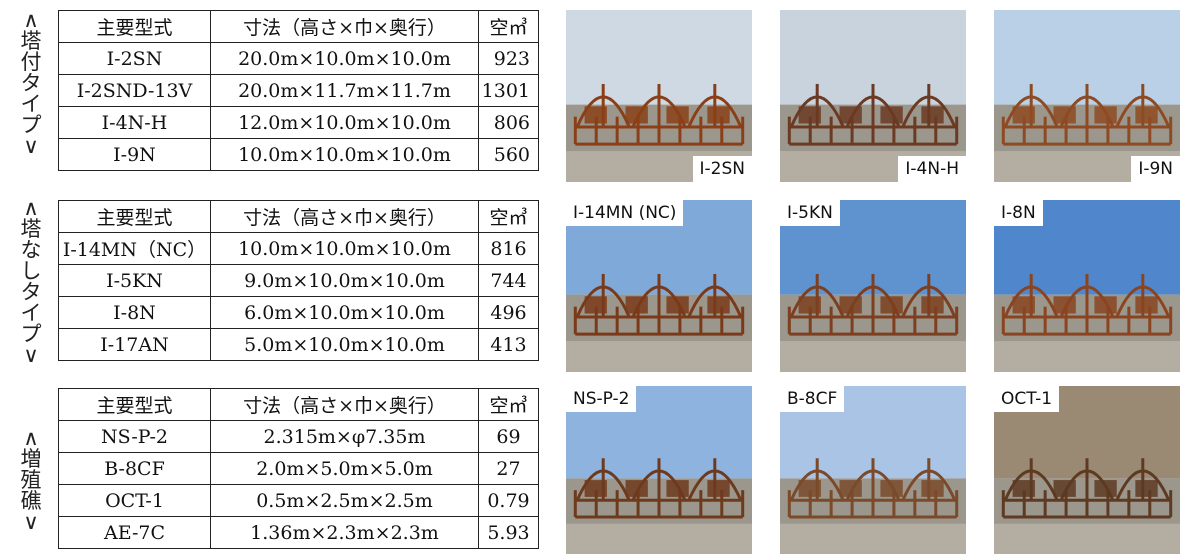 This screenshot has width=1202, height=556. What do you see at coordinates (31, 501) in the screenshot?
I see `side-char: 礁` at bounding box center [31, 501].